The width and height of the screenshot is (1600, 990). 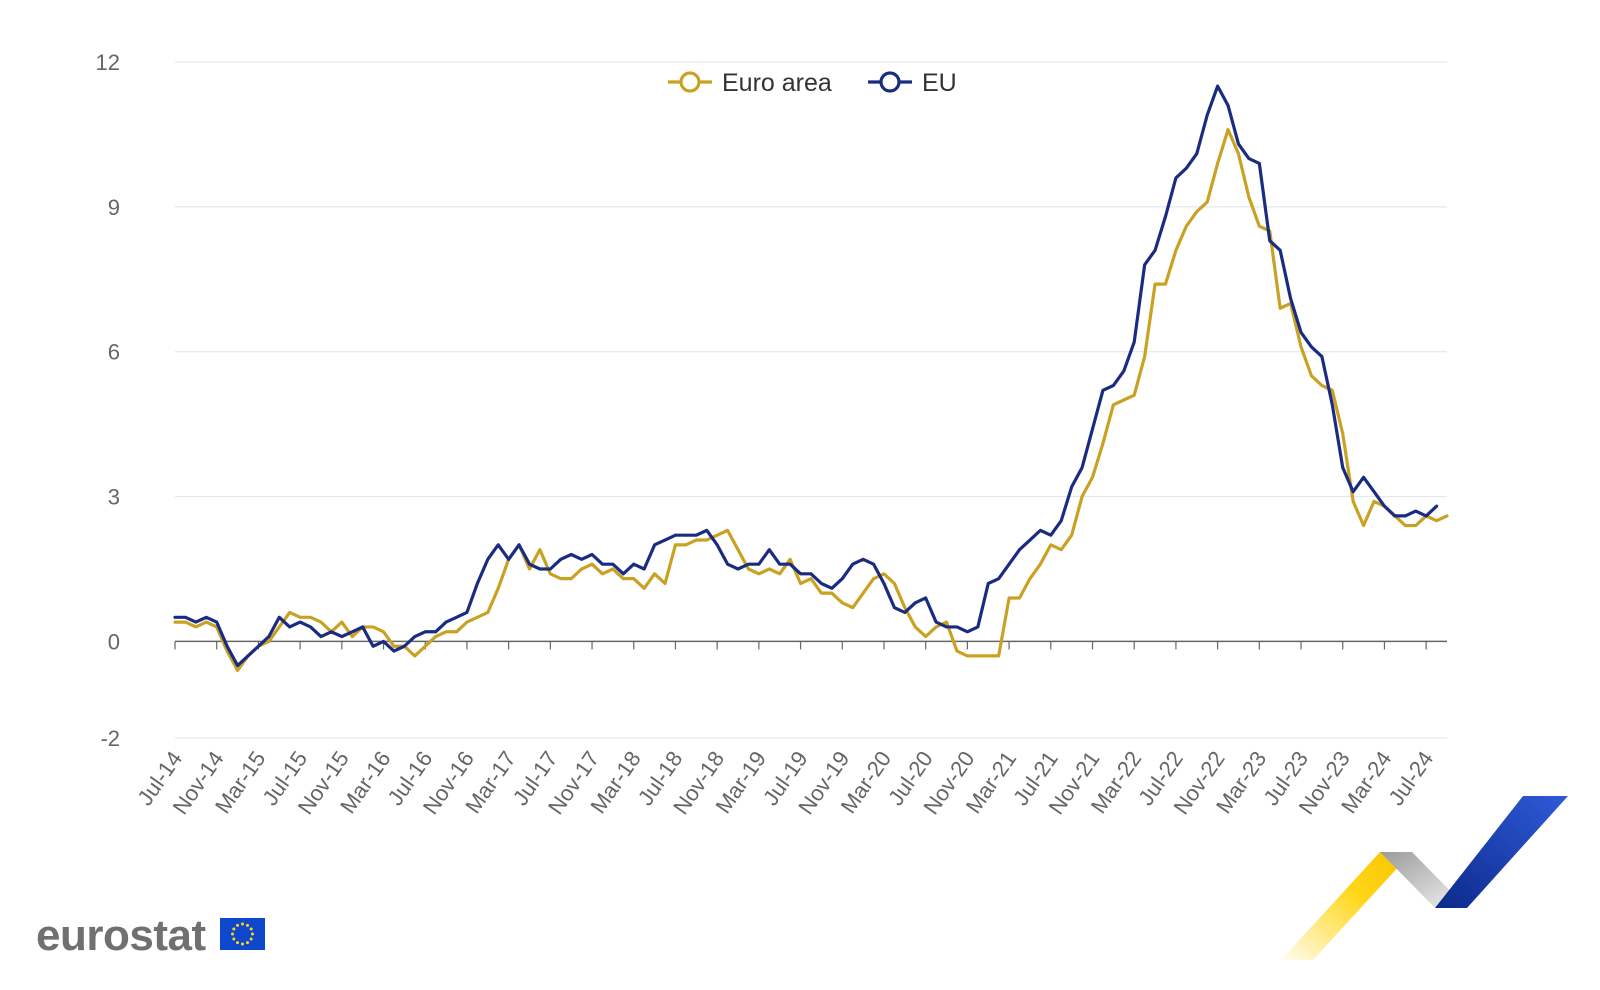 What do you see at coordinates (939, 83) in the screenshot?
I see `legend-label: EU` at bounding box center [939, 83].